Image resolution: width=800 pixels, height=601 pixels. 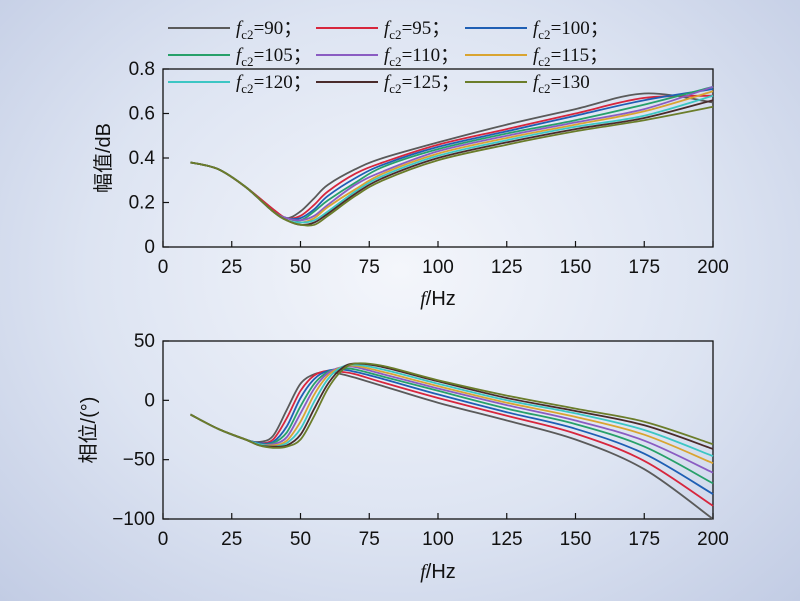 I want to click on legend-item: fc2=125；, so click(x=388, y=84).